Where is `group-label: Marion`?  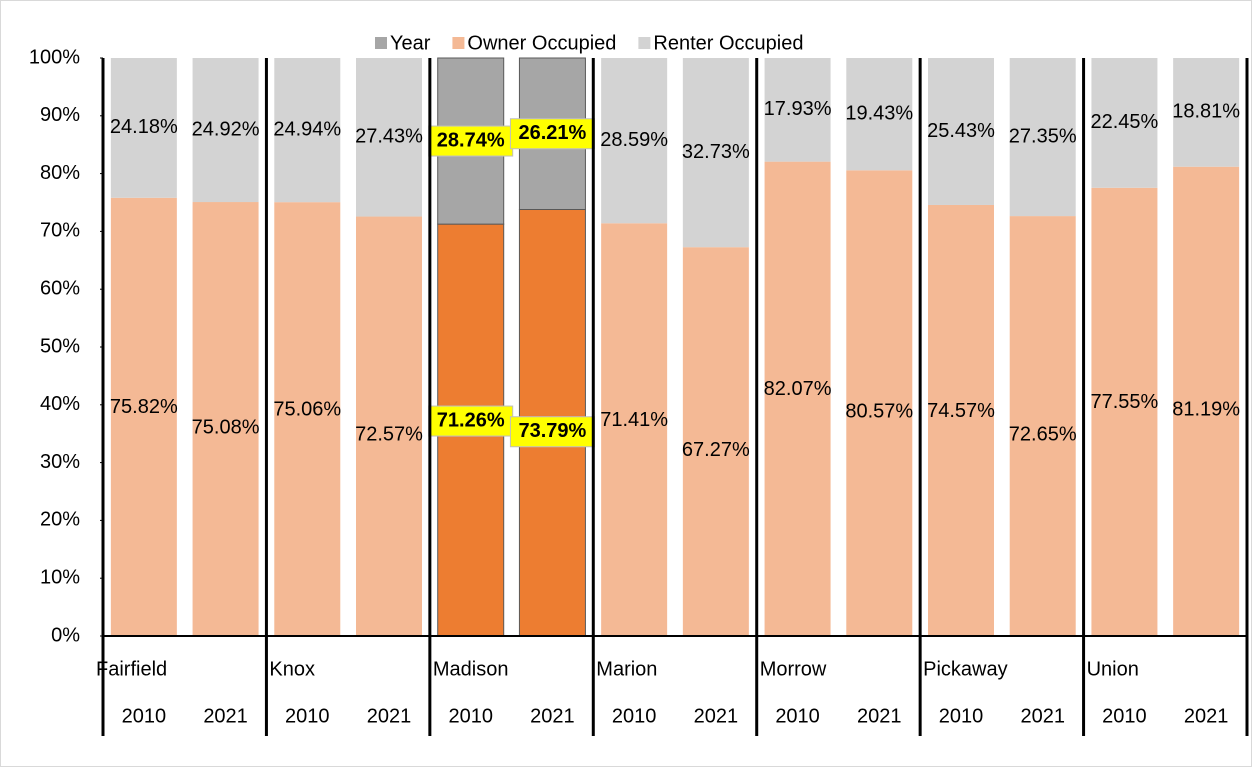
group-label: Marion is located at coordinates (626, 669).